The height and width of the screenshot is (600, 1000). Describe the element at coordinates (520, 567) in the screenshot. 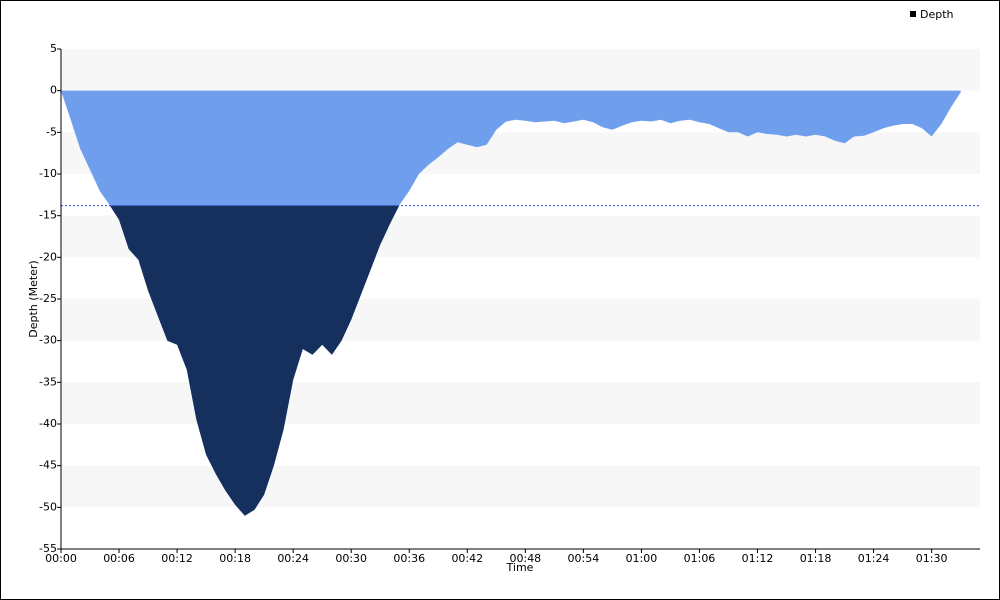

I see `x-axis-title: Time` at that location.